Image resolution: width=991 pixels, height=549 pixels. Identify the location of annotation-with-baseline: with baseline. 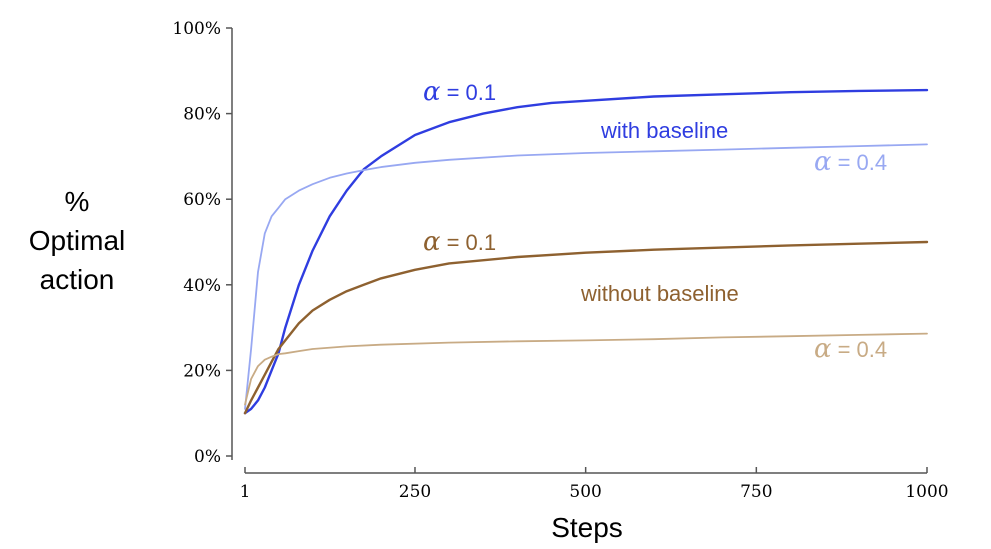
(664, 130).